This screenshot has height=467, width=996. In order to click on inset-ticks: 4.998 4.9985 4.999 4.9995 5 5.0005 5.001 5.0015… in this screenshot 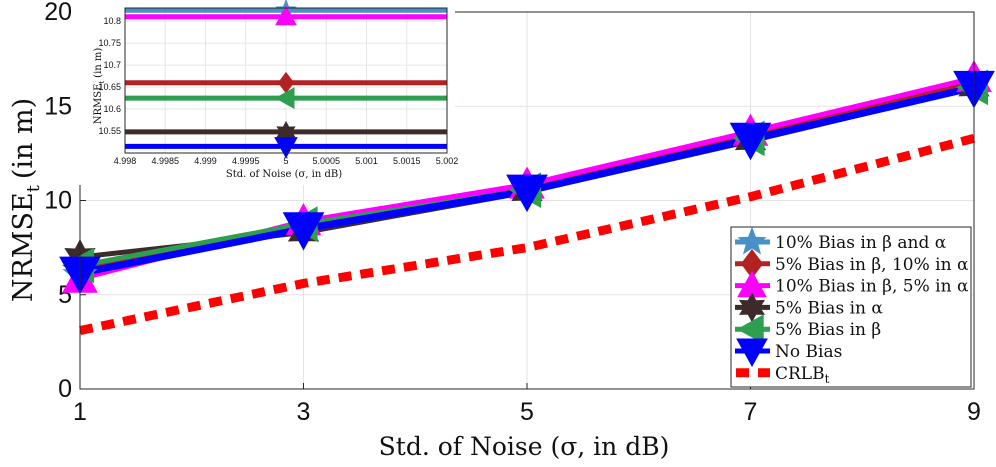, I will do `click(278, 91)`.